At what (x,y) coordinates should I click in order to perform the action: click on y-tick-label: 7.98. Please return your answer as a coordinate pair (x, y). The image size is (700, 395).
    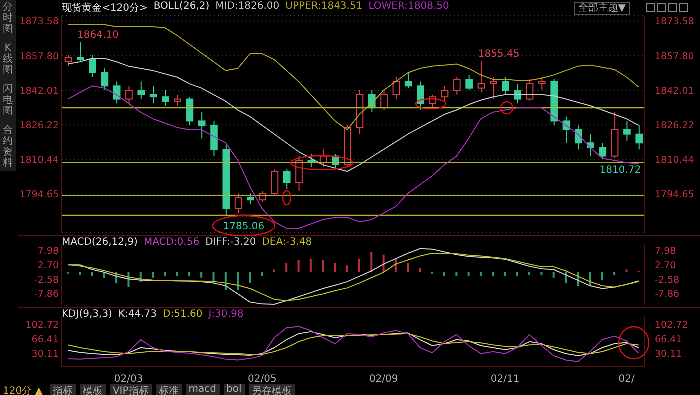
    Looking at the image, I should click on (48, 252).